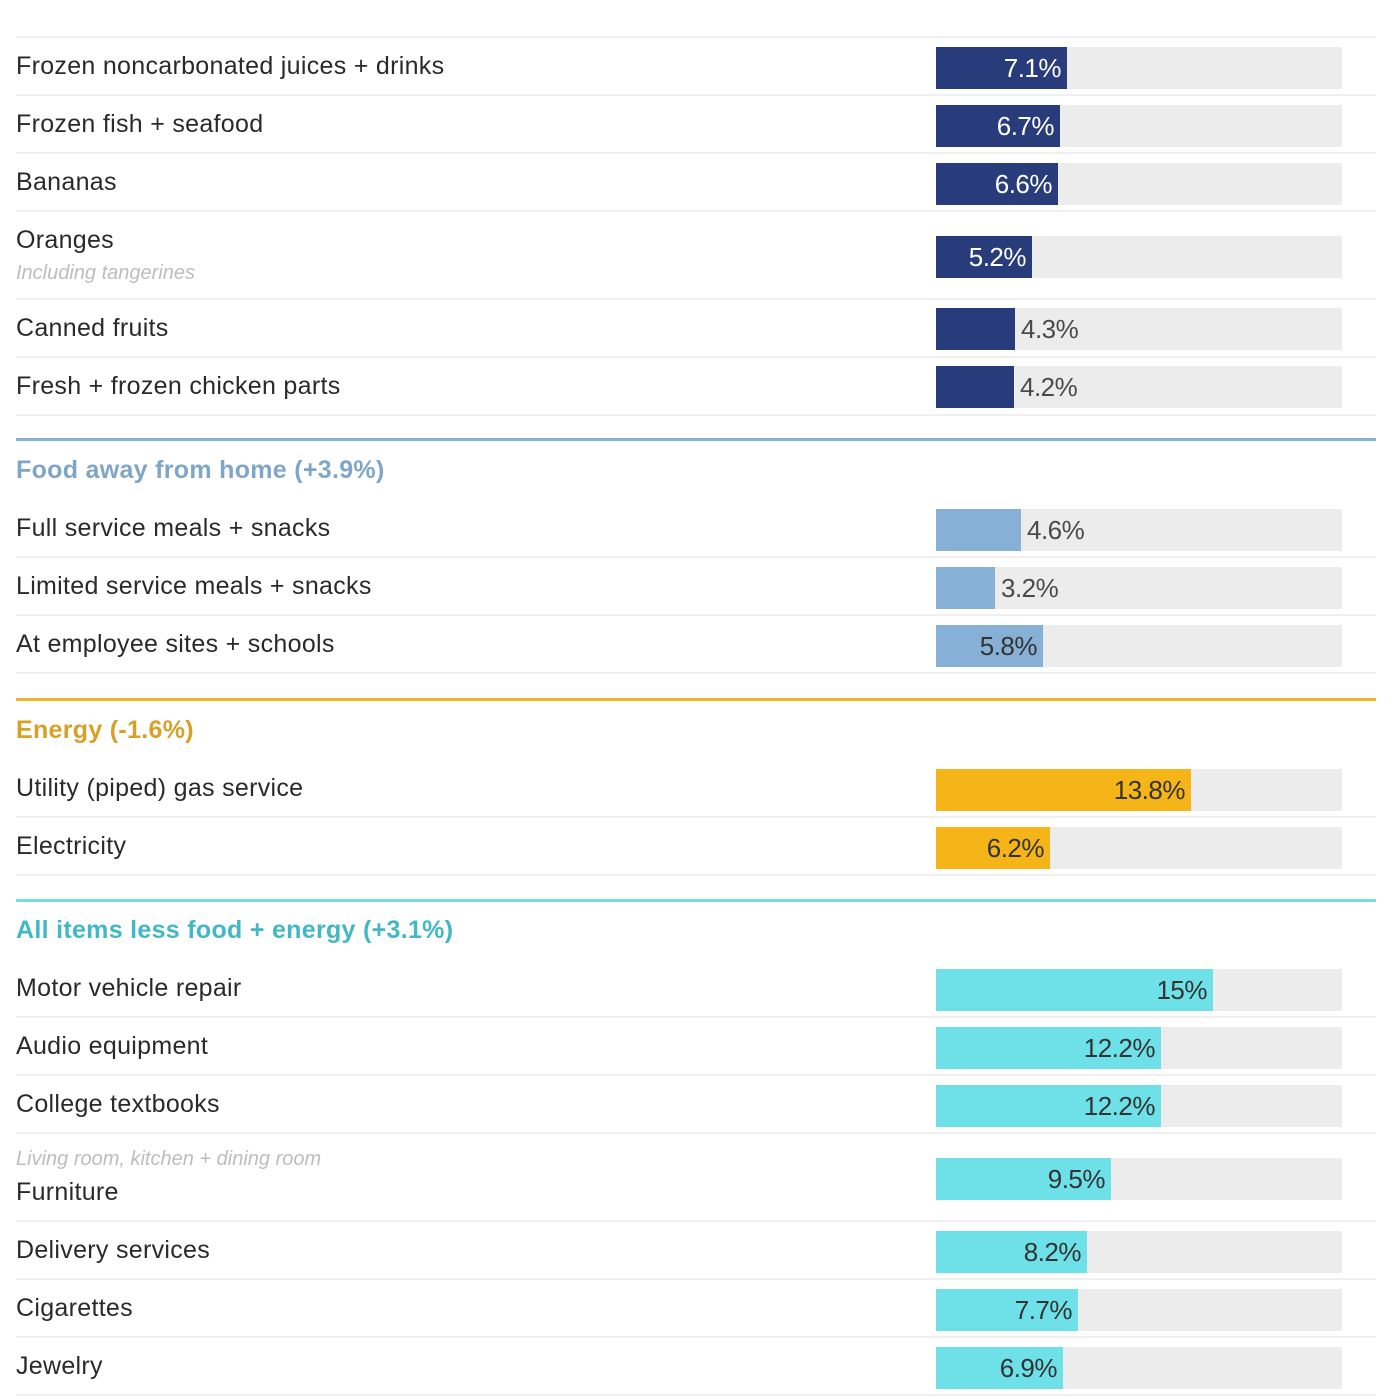 The width and height of the screenshot is (1400, 1400). I want to click on row-sublabel: Including tangerines, so click(106, 273).